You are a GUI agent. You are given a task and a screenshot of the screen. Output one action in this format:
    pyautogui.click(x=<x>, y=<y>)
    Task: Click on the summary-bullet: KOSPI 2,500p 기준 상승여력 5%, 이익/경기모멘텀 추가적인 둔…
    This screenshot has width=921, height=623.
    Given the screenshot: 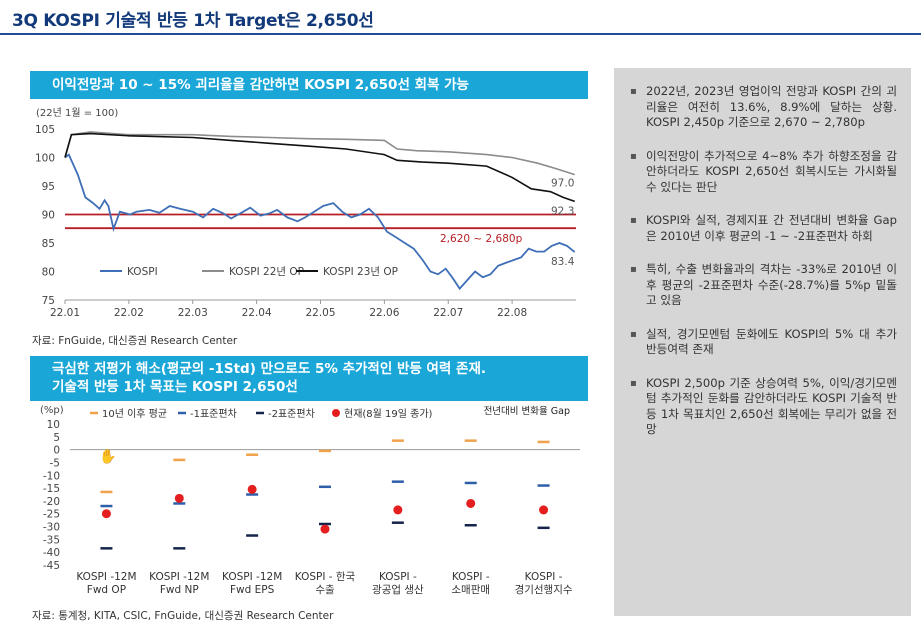 What is the action you would take?
    pyautogui.click(x=763, y=407)
    